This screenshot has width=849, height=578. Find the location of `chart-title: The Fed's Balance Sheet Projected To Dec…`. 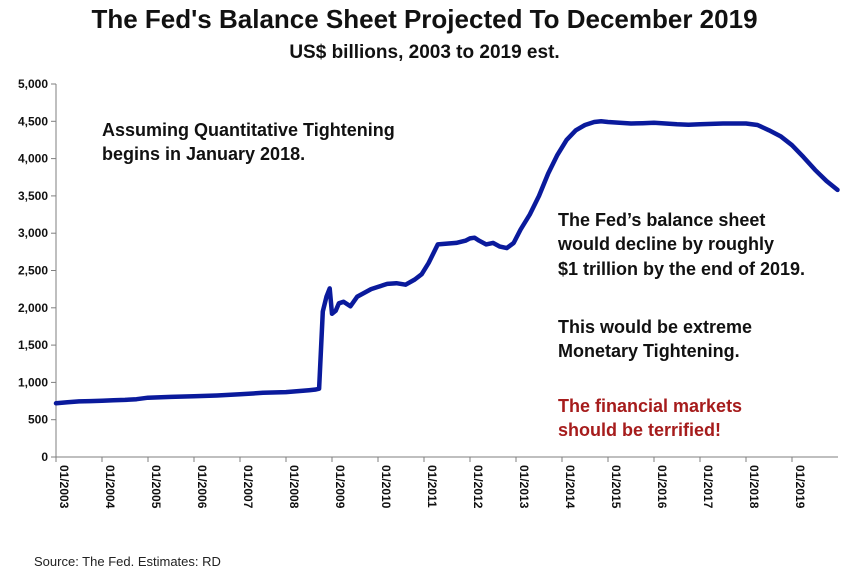

chart-title: The Fed's Balance Sheet Projected To Dec… is located at coordinates (424, 19).